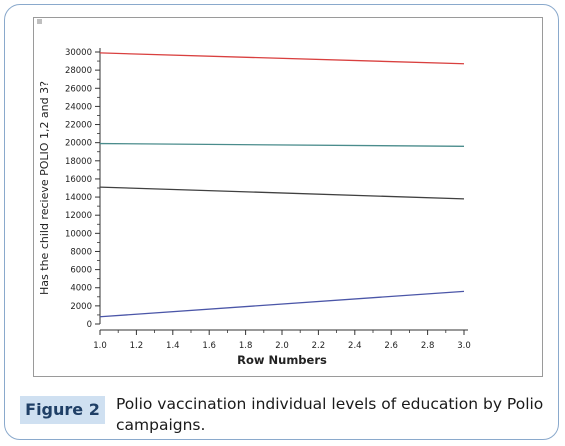 This screenshot has height=446, width=565. What do you see at coordinates (100, 346) in the screenshot?
I see `x-tick-label: 1.0` at bounding box center [100, 346].